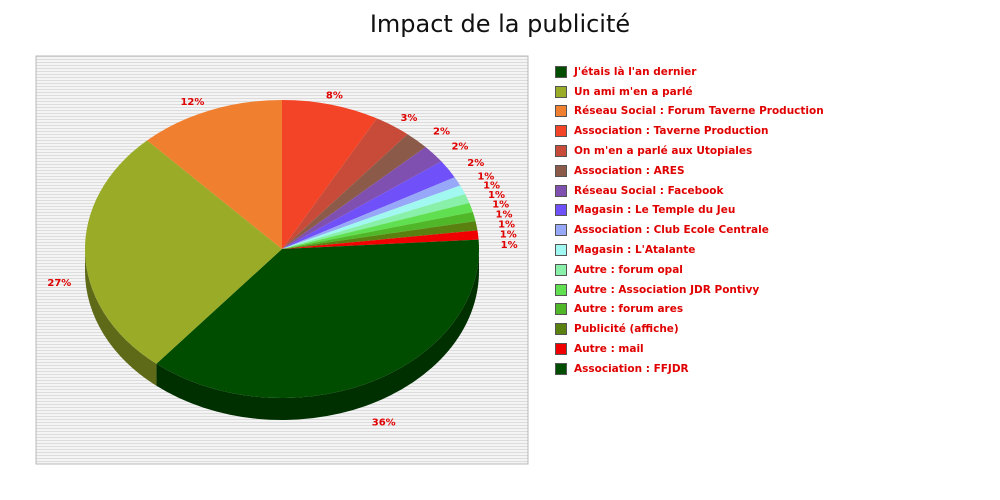 The height and width of the screenshot is (500, 1000). Describe the element at coordinates (775, 310) in the screenshot. I see `legend-item: Autre : forum ares` at that location.